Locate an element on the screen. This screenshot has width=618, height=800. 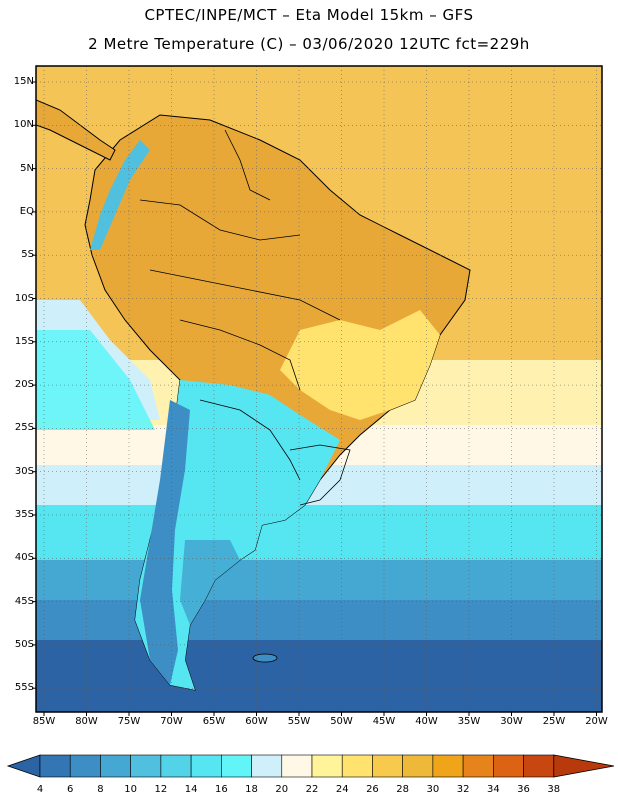
colorbar-label: 36 is located at coordinates (523, 789).